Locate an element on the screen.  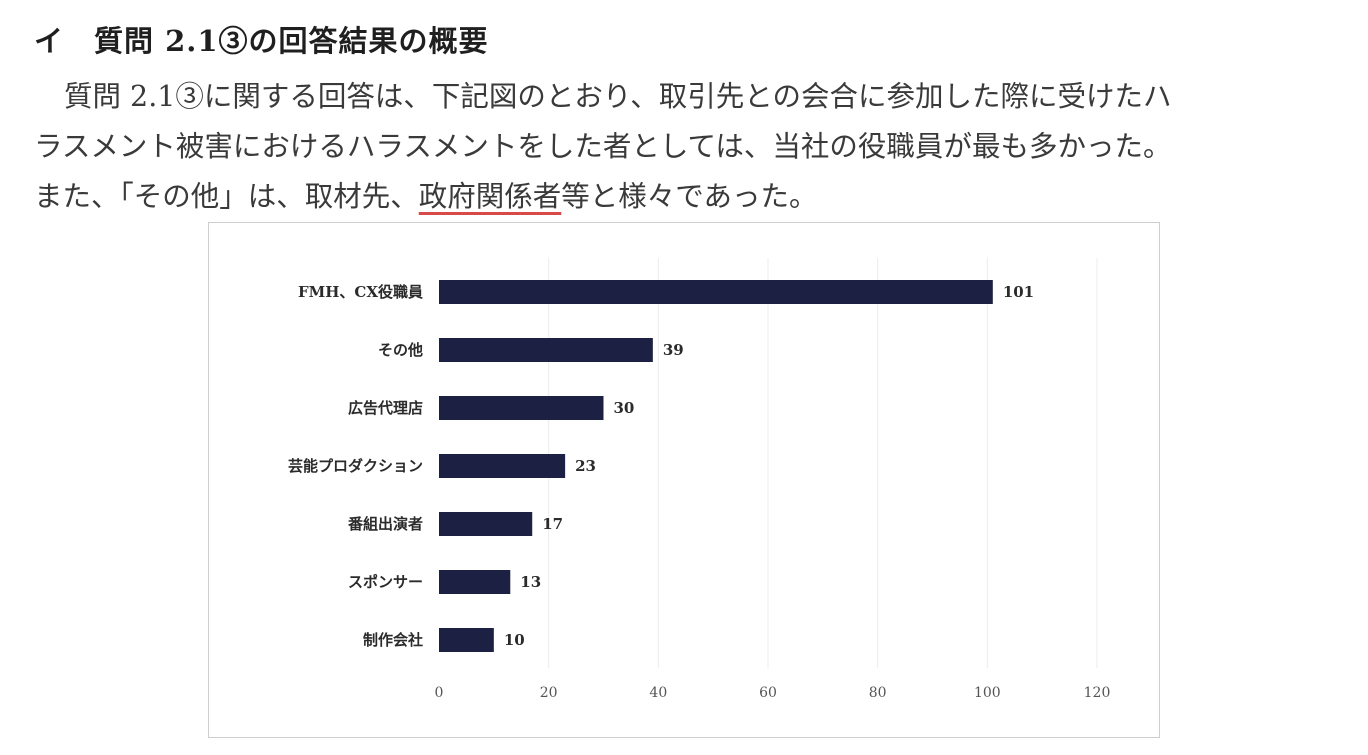
category-label: 広告代理店 is located at coordinates (385, 408).